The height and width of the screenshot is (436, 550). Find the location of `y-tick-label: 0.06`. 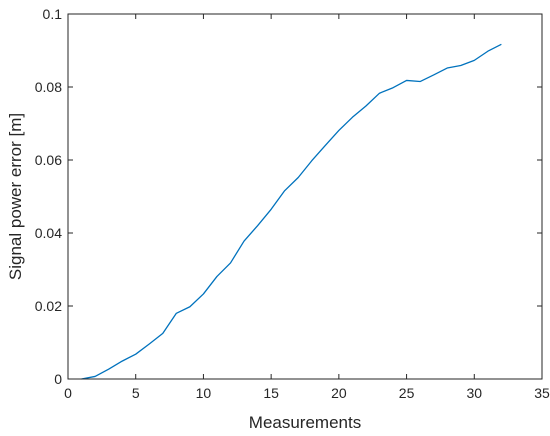

y-tick-label: 0.06 is located at coordinates (48, 160).